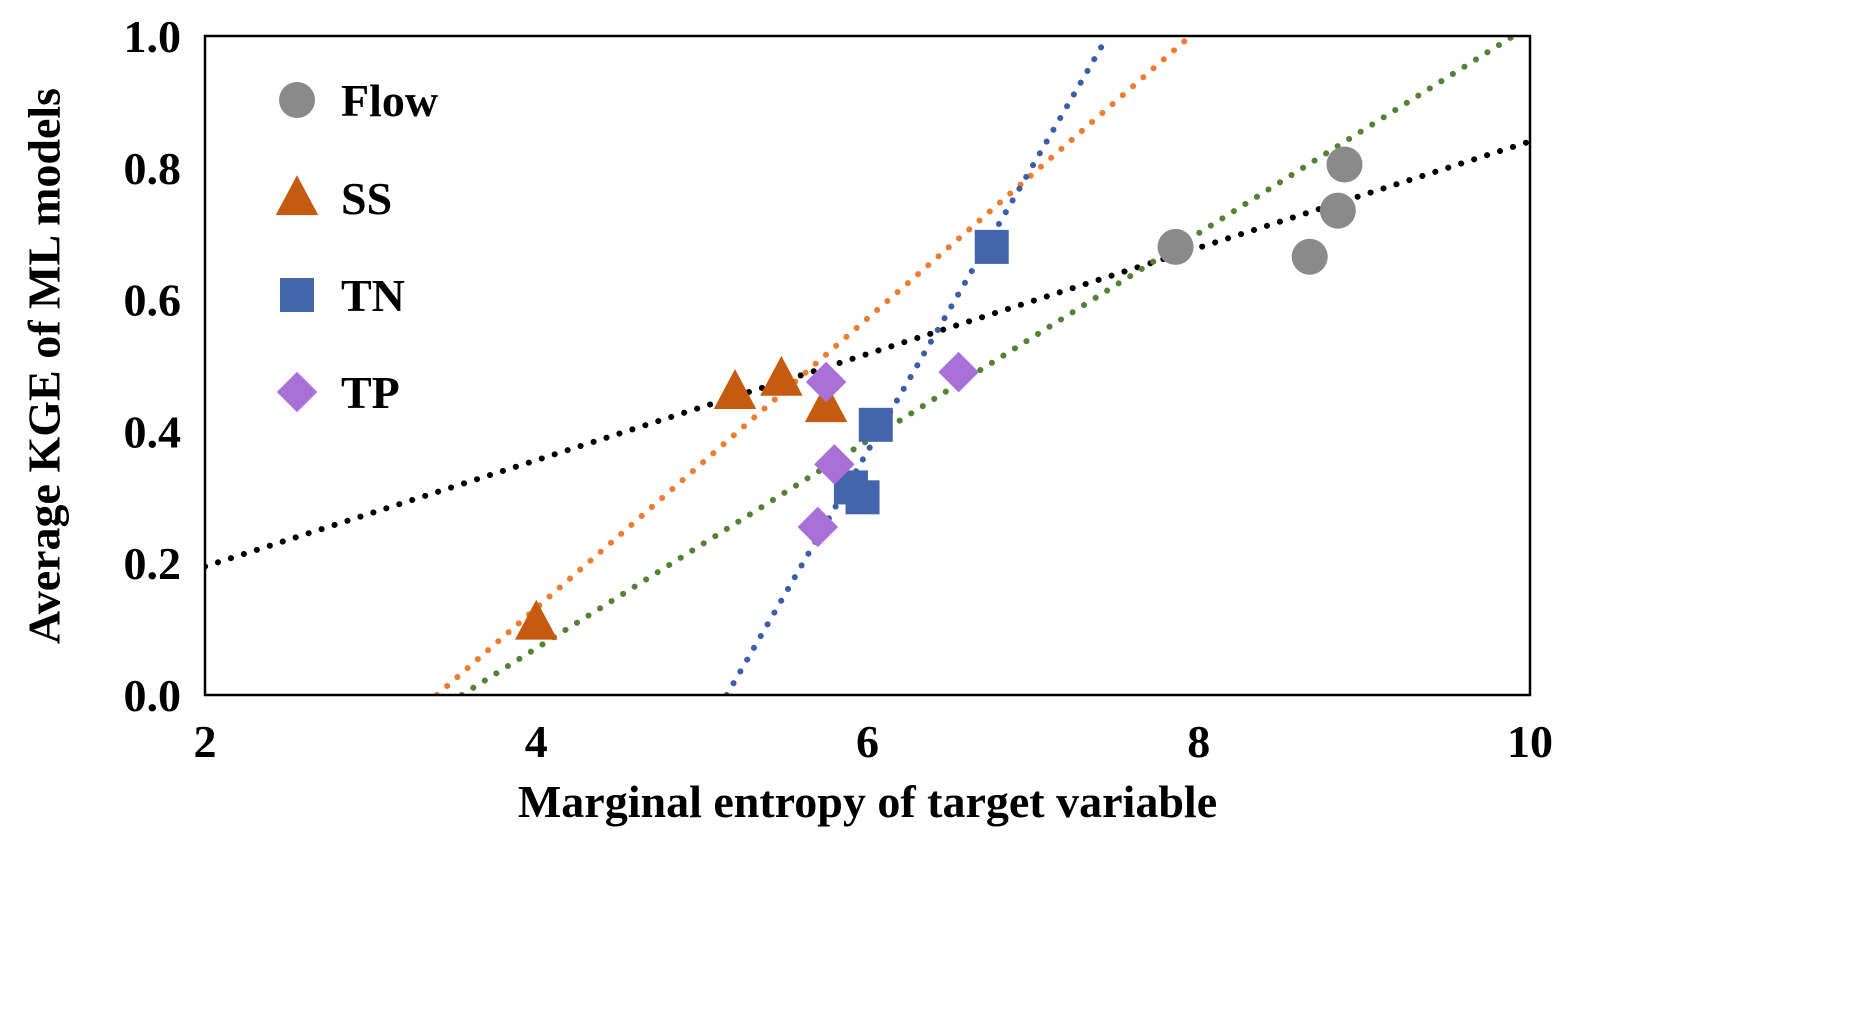 Image resolution: width=1852 pixels, height=1012 pixels. I want to click on x-tick-label: 10, so click(1530, 741).